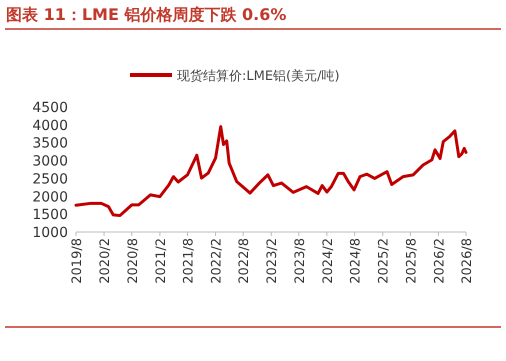 This screenshot has height=361, width=506. What do you see at coordinates (50, 215) in the screenshot?
I see `y-tick-label: 1500` at bounding box center [50, 215].